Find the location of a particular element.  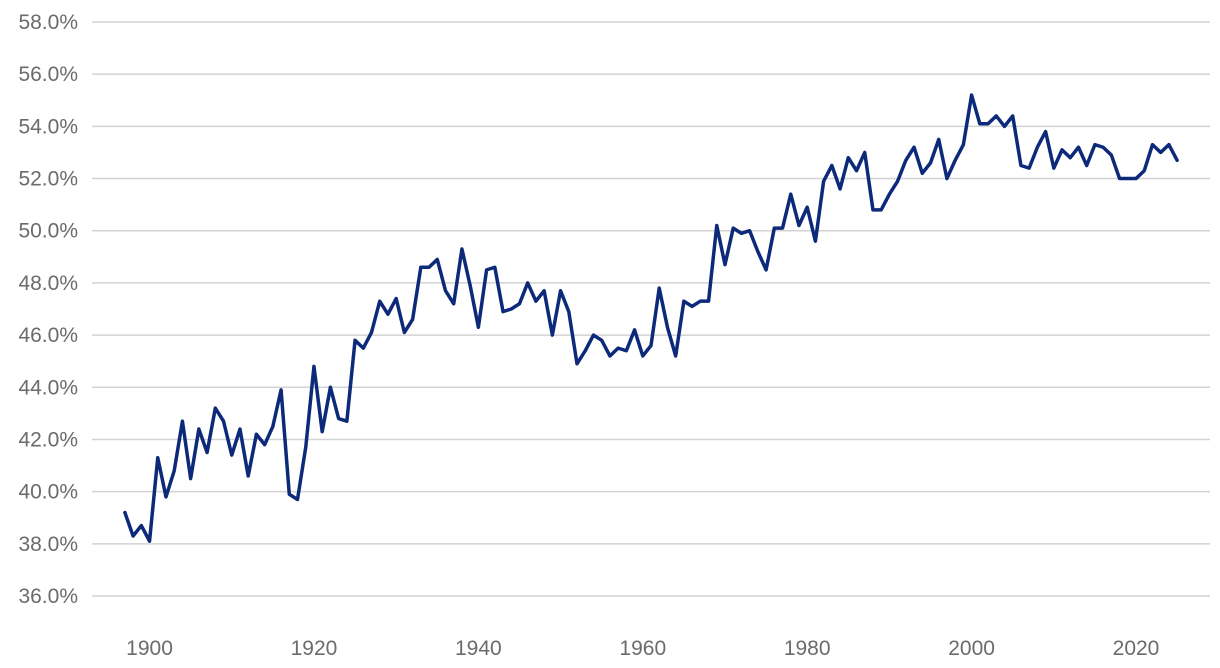

x-tick-label: 1920 is located at coordinates (314, 648).